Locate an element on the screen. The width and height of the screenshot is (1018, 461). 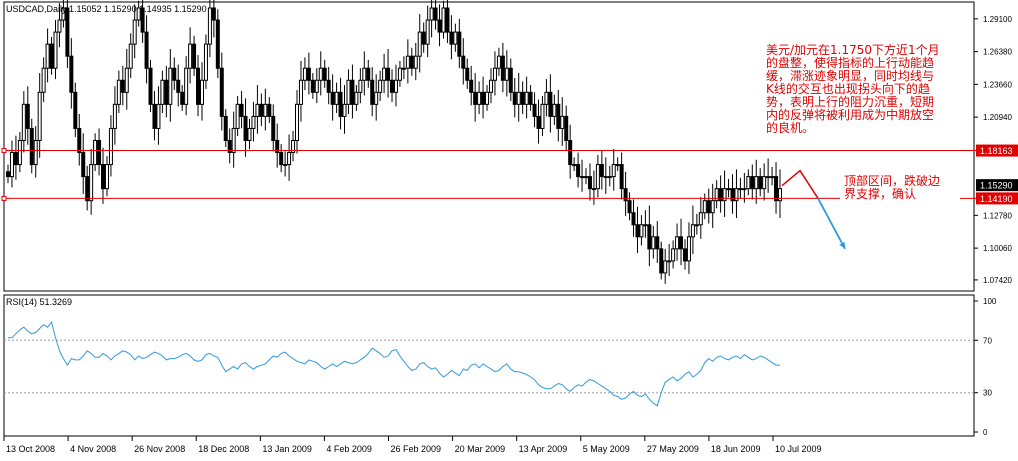
main-y-tick-label-4: 1.12780 is located at coordinates (997, 215).